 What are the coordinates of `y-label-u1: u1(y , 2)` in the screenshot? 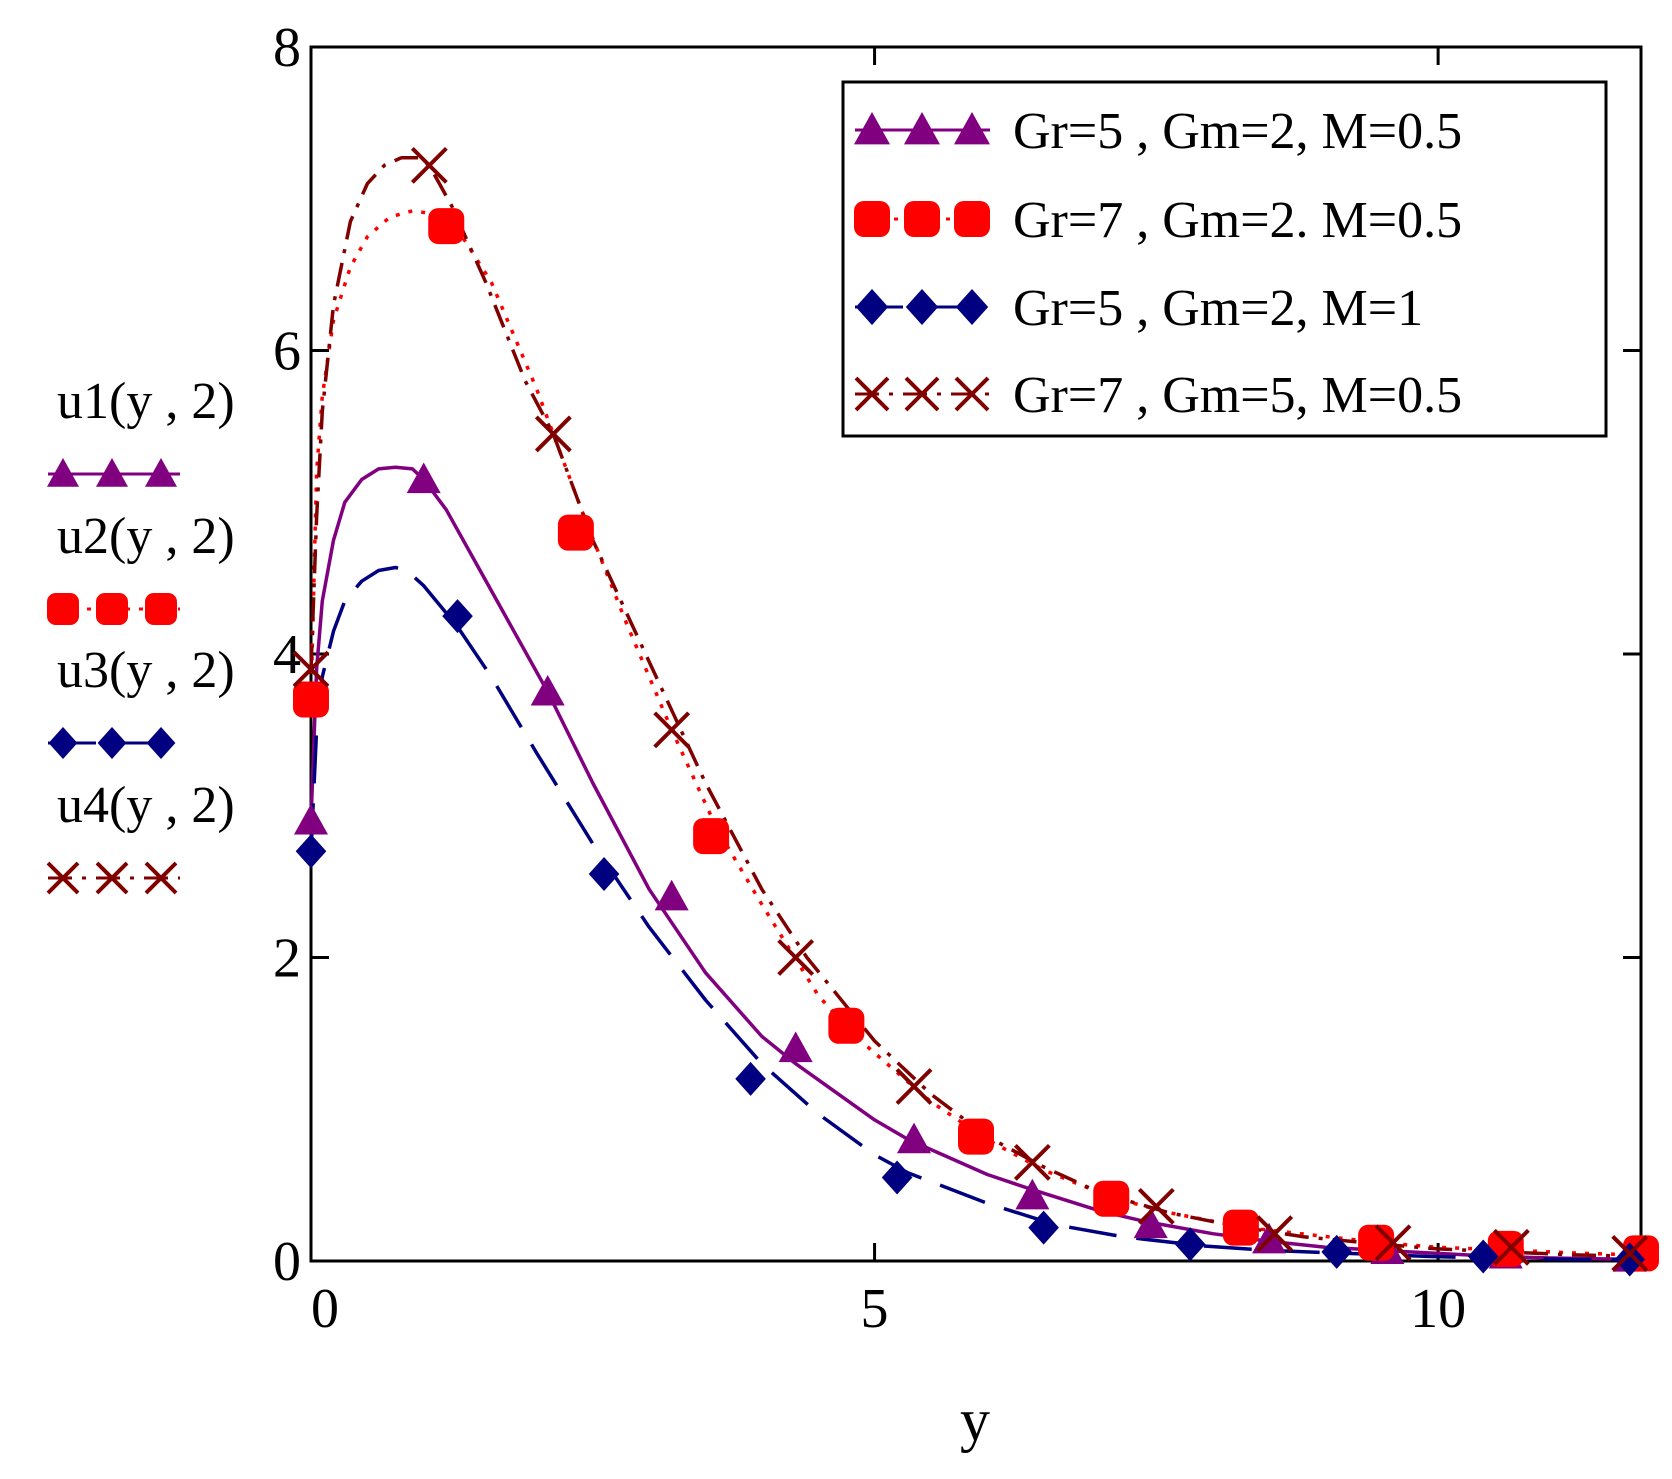 It's located at (146, 401).